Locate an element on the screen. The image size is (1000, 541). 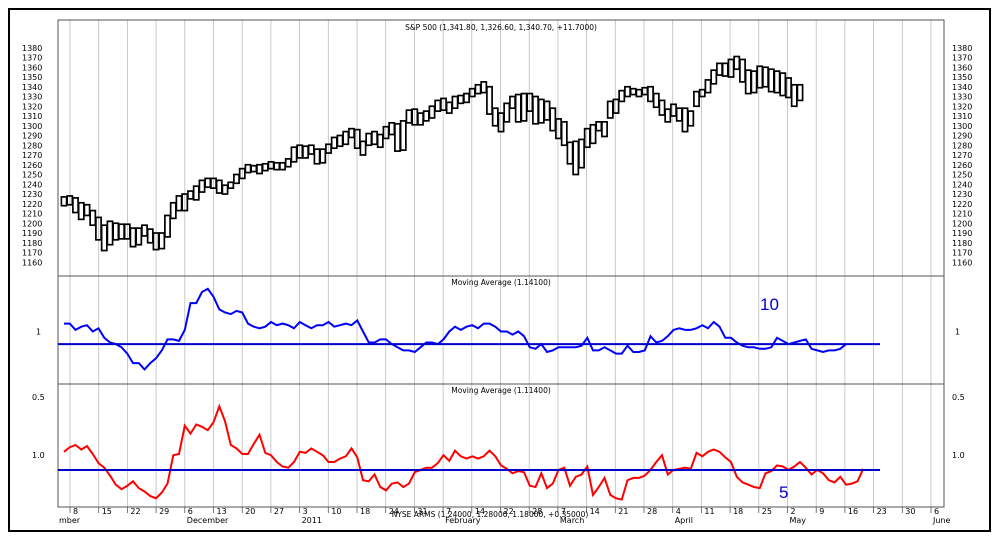
x-tick-label: 31 is located at coordinates (422, 511).